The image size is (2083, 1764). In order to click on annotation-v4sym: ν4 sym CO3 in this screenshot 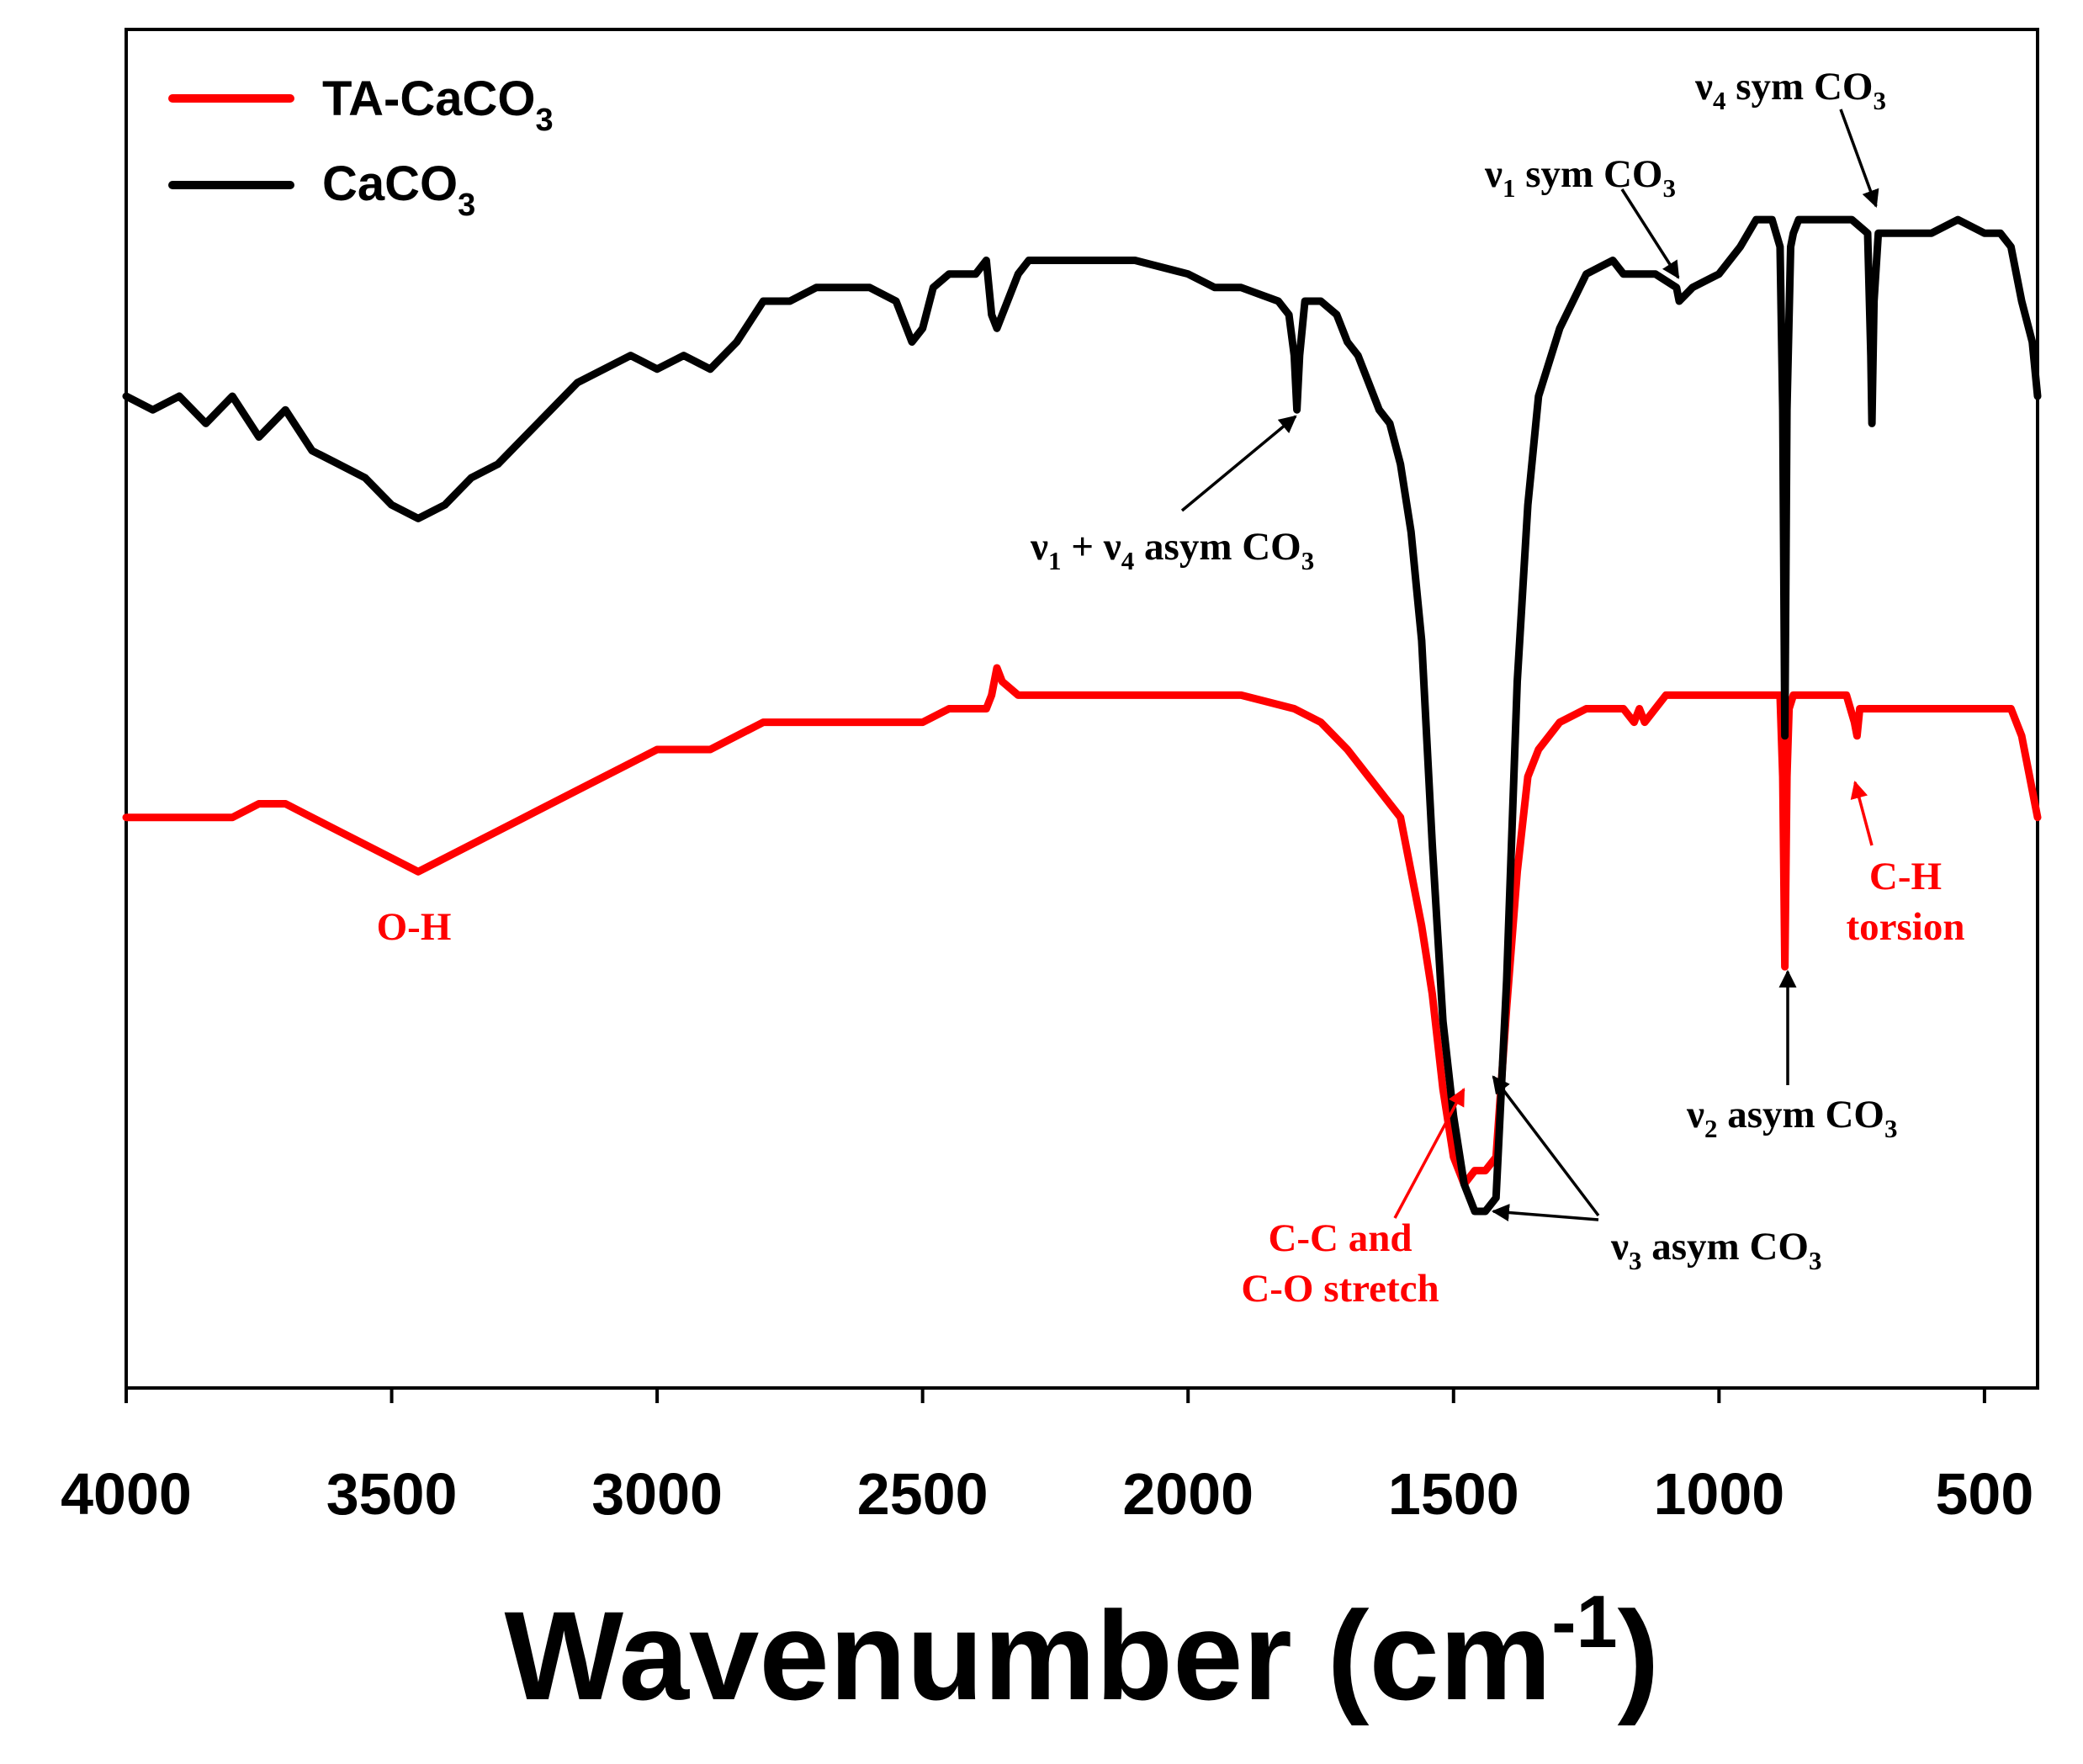, I will do `click(1790, 90)`.